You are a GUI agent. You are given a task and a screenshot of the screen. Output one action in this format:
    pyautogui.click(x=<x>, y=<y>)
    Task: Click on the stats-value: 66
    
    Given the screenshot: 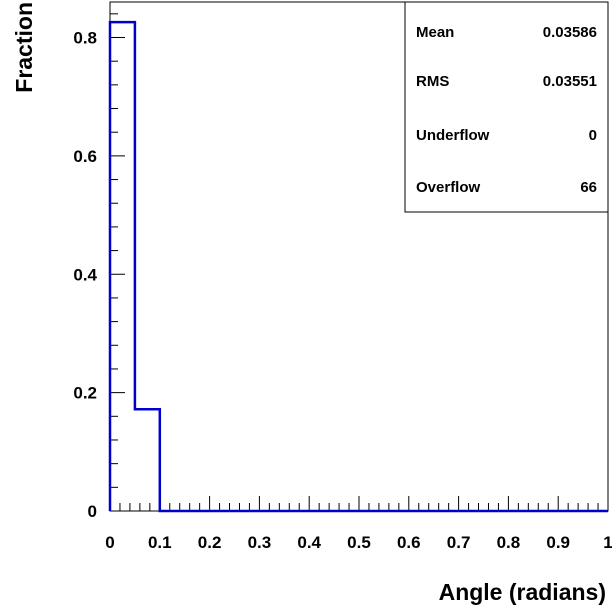 What is the action you would take?
    pyautogui.click(x=588, y=187)
    